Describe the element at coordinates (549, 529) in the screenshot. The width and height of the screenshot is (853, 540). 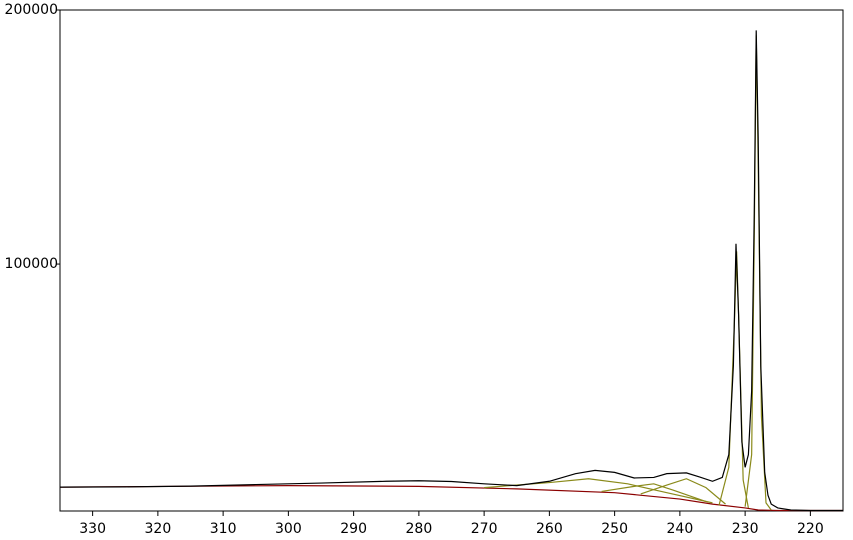
I see `x-tick-label: 260` at that location.